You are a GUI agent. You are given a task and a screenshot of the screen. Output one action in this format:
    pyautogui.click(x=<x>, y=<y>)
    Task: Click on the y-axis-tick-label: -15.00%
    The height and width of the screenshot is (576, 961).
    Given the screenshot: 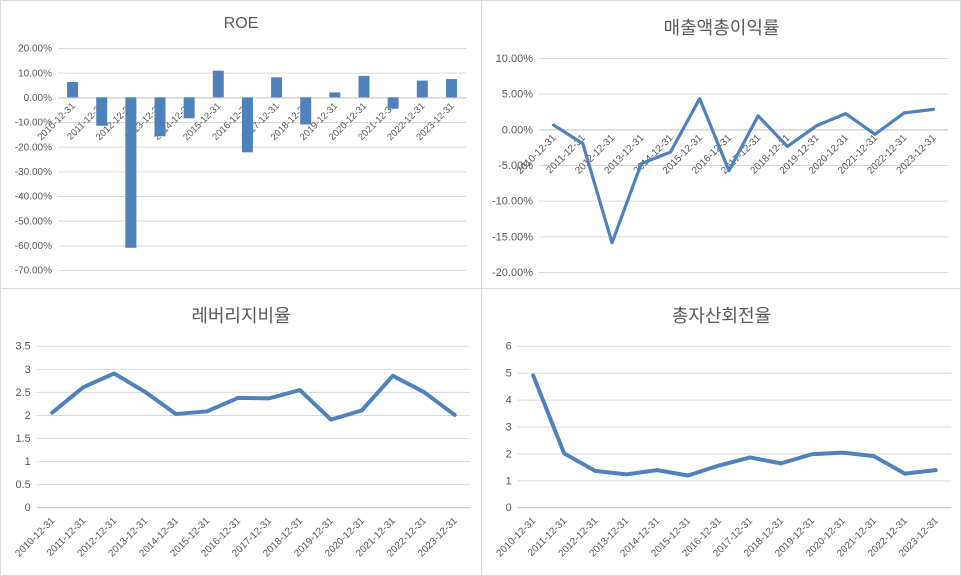 What is the action you would take?
    pyautogui.click(x=512, y=237)
    